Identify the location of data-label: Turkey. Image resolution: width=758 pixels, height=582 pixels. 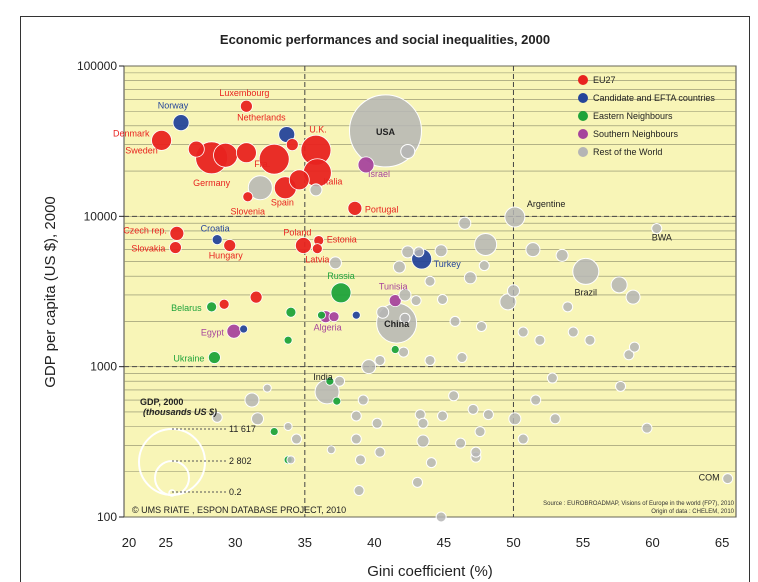
(448, 264).